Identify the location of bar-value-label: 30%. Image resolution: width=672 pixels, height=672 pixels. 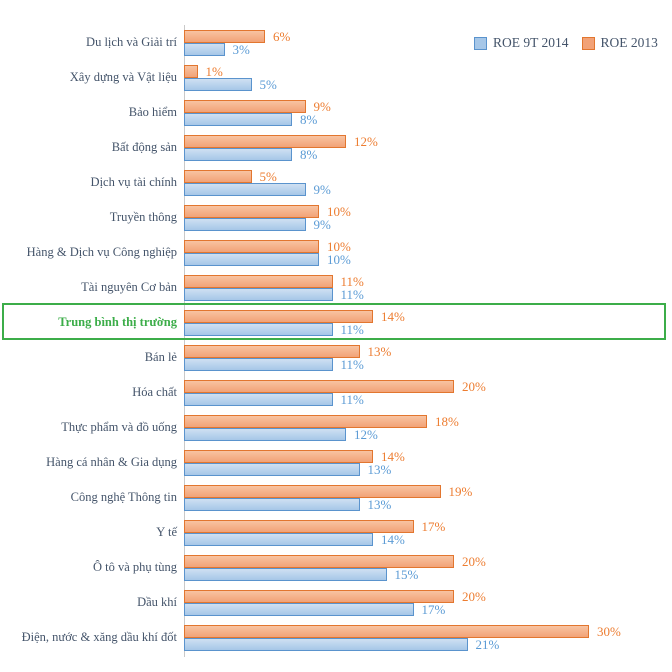
(609, 631).